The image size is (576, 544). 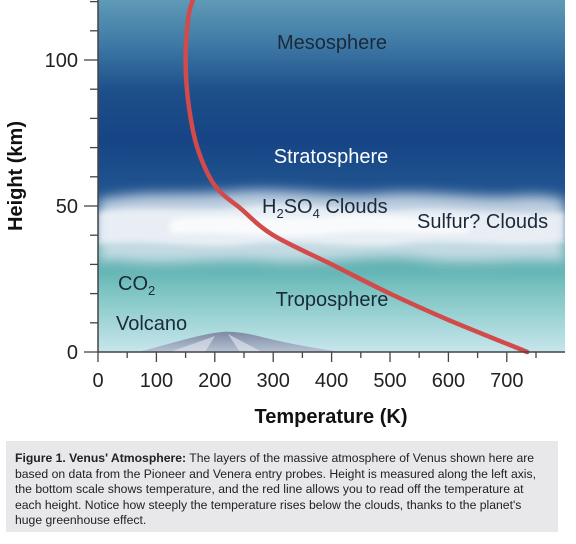 I want to click on caption-title: Figure 1. Venus' Atmosphere:, so click(x=101, y=458).